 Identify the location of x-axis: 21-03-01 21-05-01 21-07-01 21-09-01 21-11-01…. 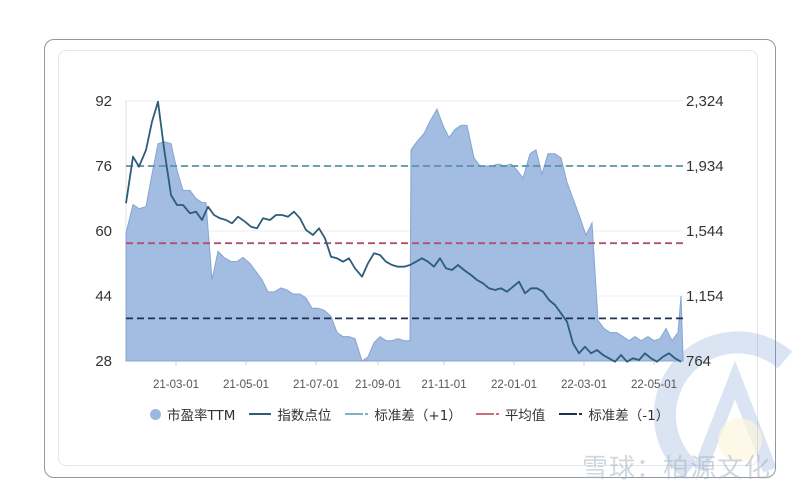
(415, 376).